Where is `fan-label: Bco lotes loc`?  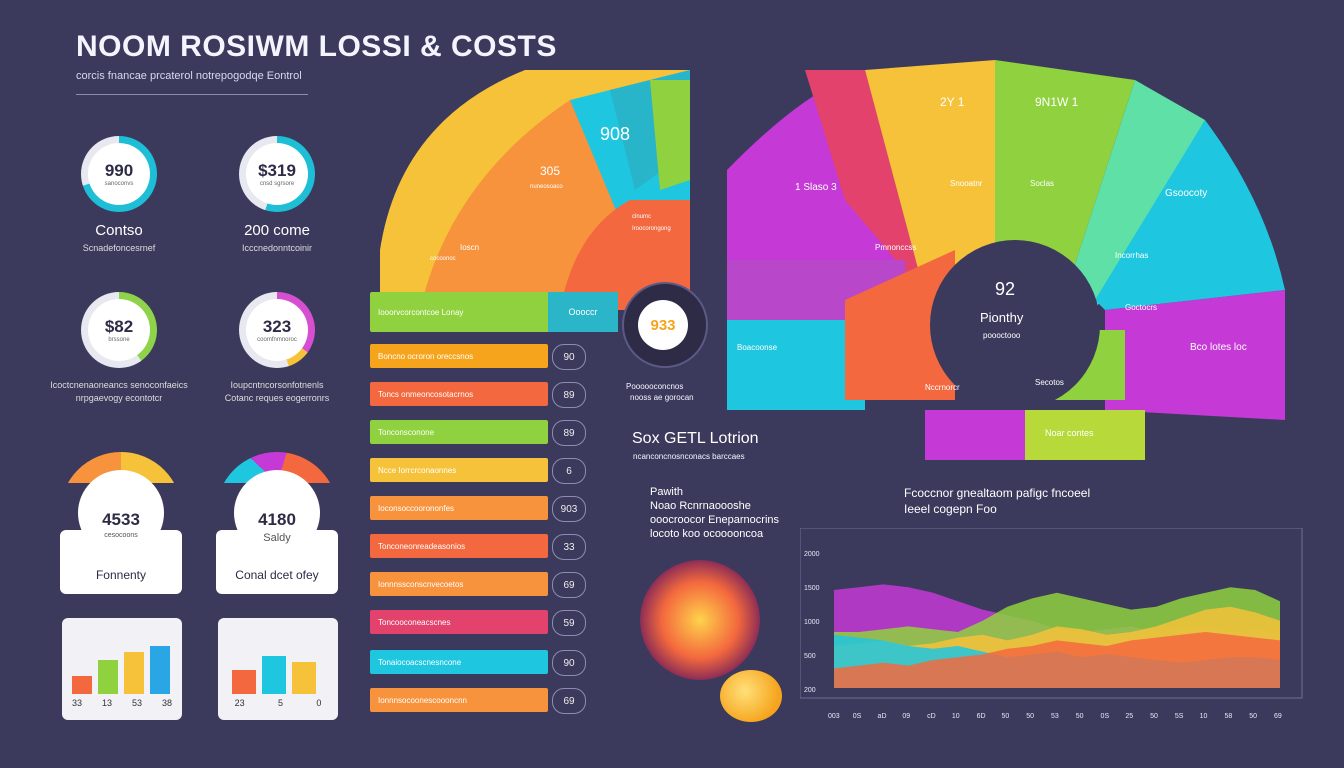
fan-label: Bco lotes loc is located at coordinates (1218, 347).